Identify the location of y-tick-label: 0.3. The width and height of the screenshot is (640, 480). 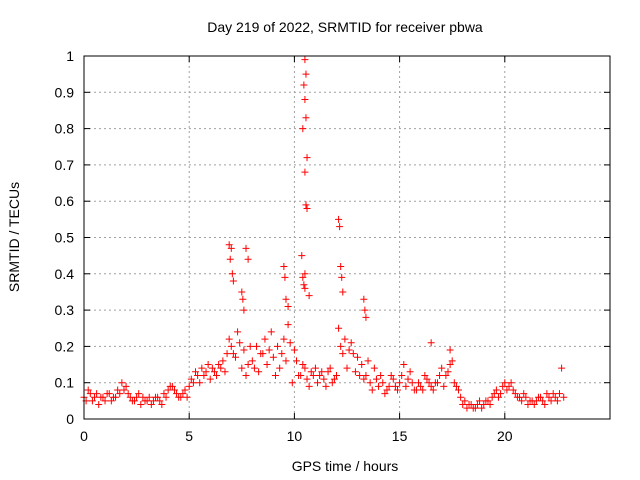
(65, 310).